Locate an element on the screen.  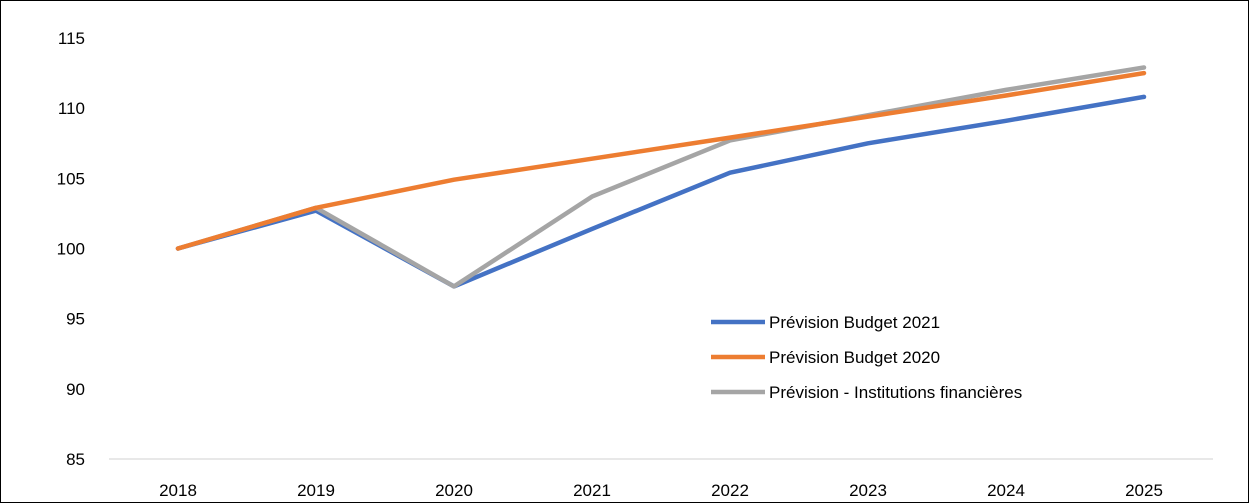
y-tick-label: 95 is located at coordinates (75, 319).